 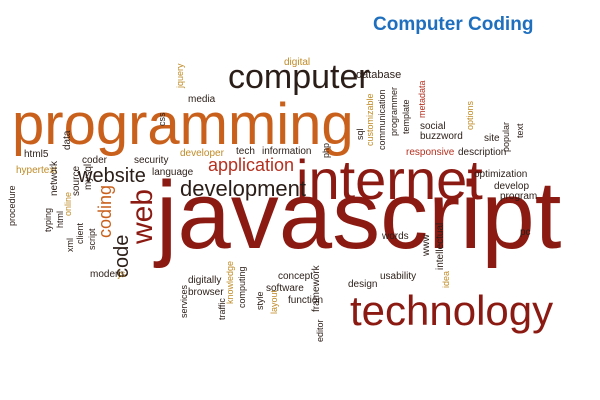 What do you see at coordinates (525, 232) in the screenshot?
I see `word-pc: pc` at bounding box center [525, 232].